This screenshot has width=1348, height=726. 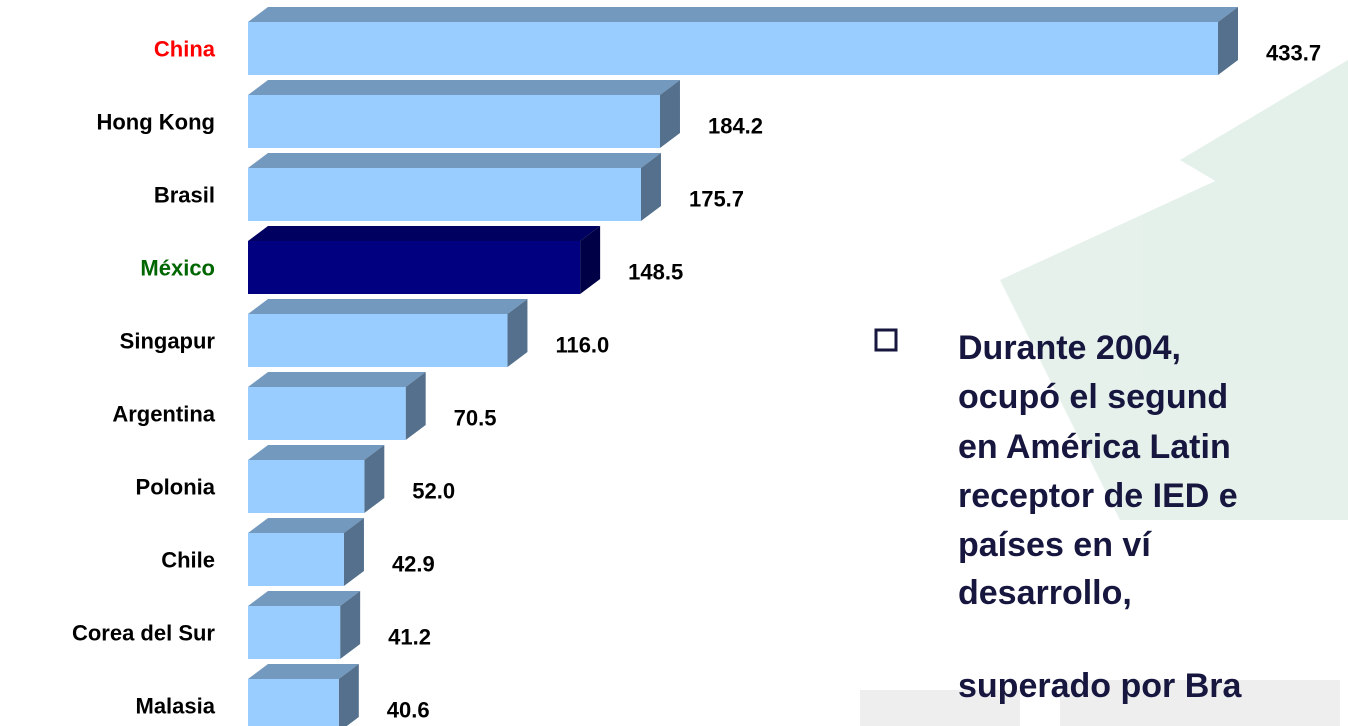 What do you see at coordinates (163, 413) in the screenshot?
I see `category-label: Argentina` at bounding box center [163, 413].